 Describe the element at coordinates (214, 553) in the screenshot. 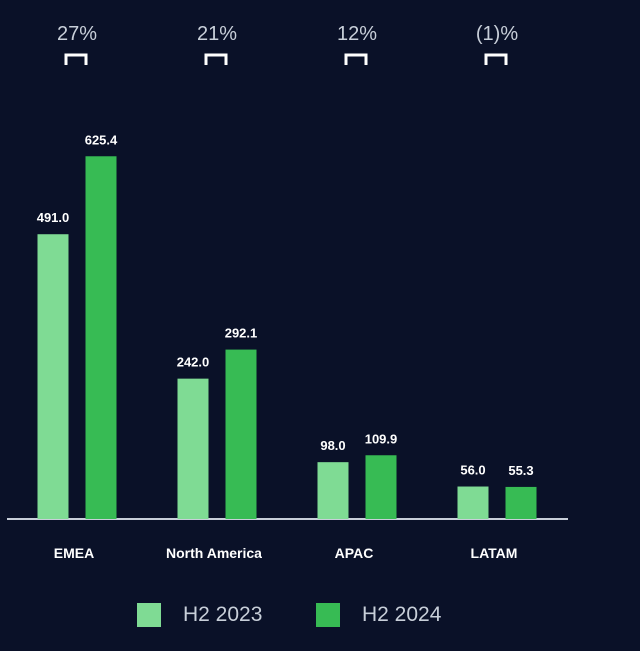

I see `category-label: North America` at that location.